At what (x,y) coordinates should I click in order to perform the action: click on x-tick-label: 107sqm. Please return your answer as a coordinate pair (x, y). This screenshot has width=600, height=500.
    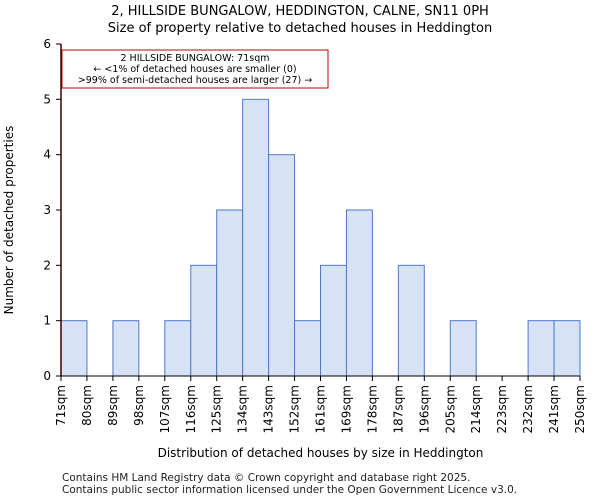
    Looking at the image, I should click on (165, 409).